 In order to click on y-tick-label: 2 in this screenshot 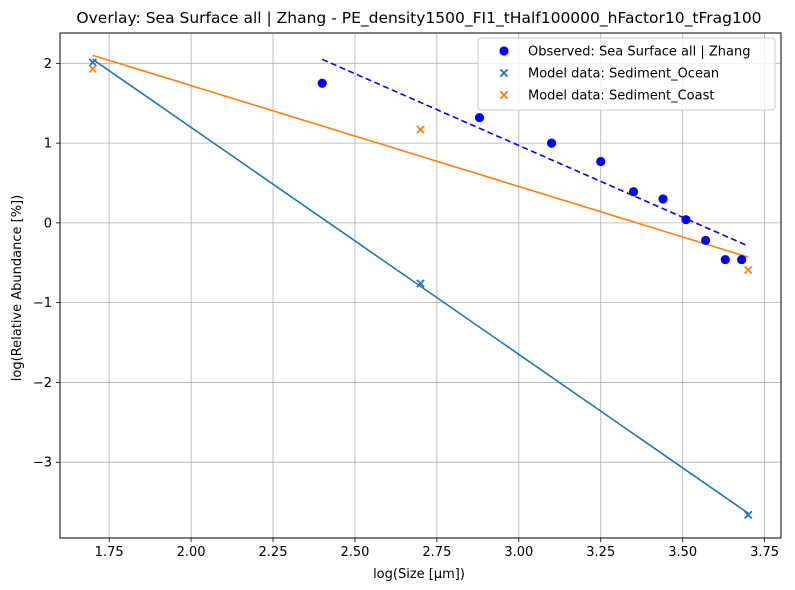, I will do `click(48, 64)`.